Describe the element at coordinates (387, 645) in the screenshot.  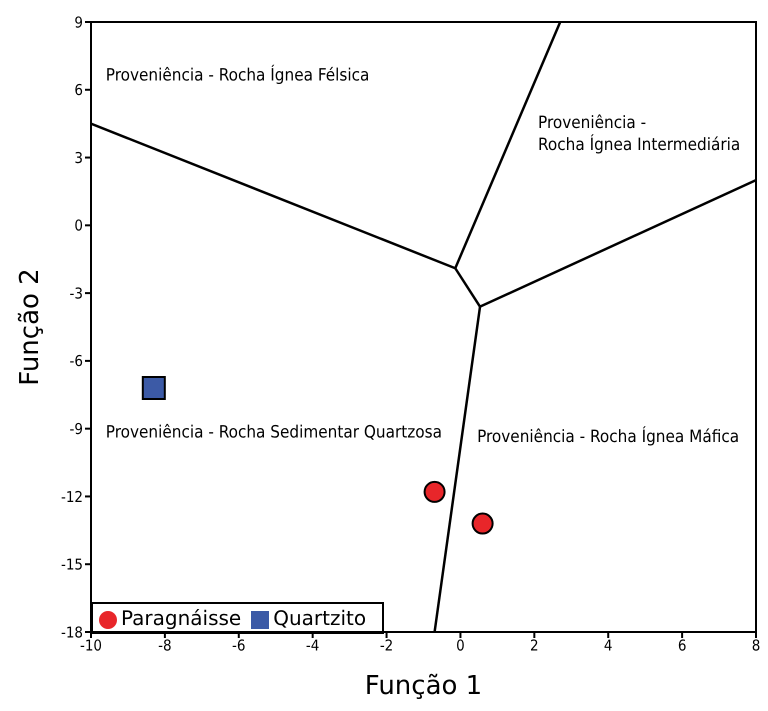
I see `x-tick-label: -2` at that location.